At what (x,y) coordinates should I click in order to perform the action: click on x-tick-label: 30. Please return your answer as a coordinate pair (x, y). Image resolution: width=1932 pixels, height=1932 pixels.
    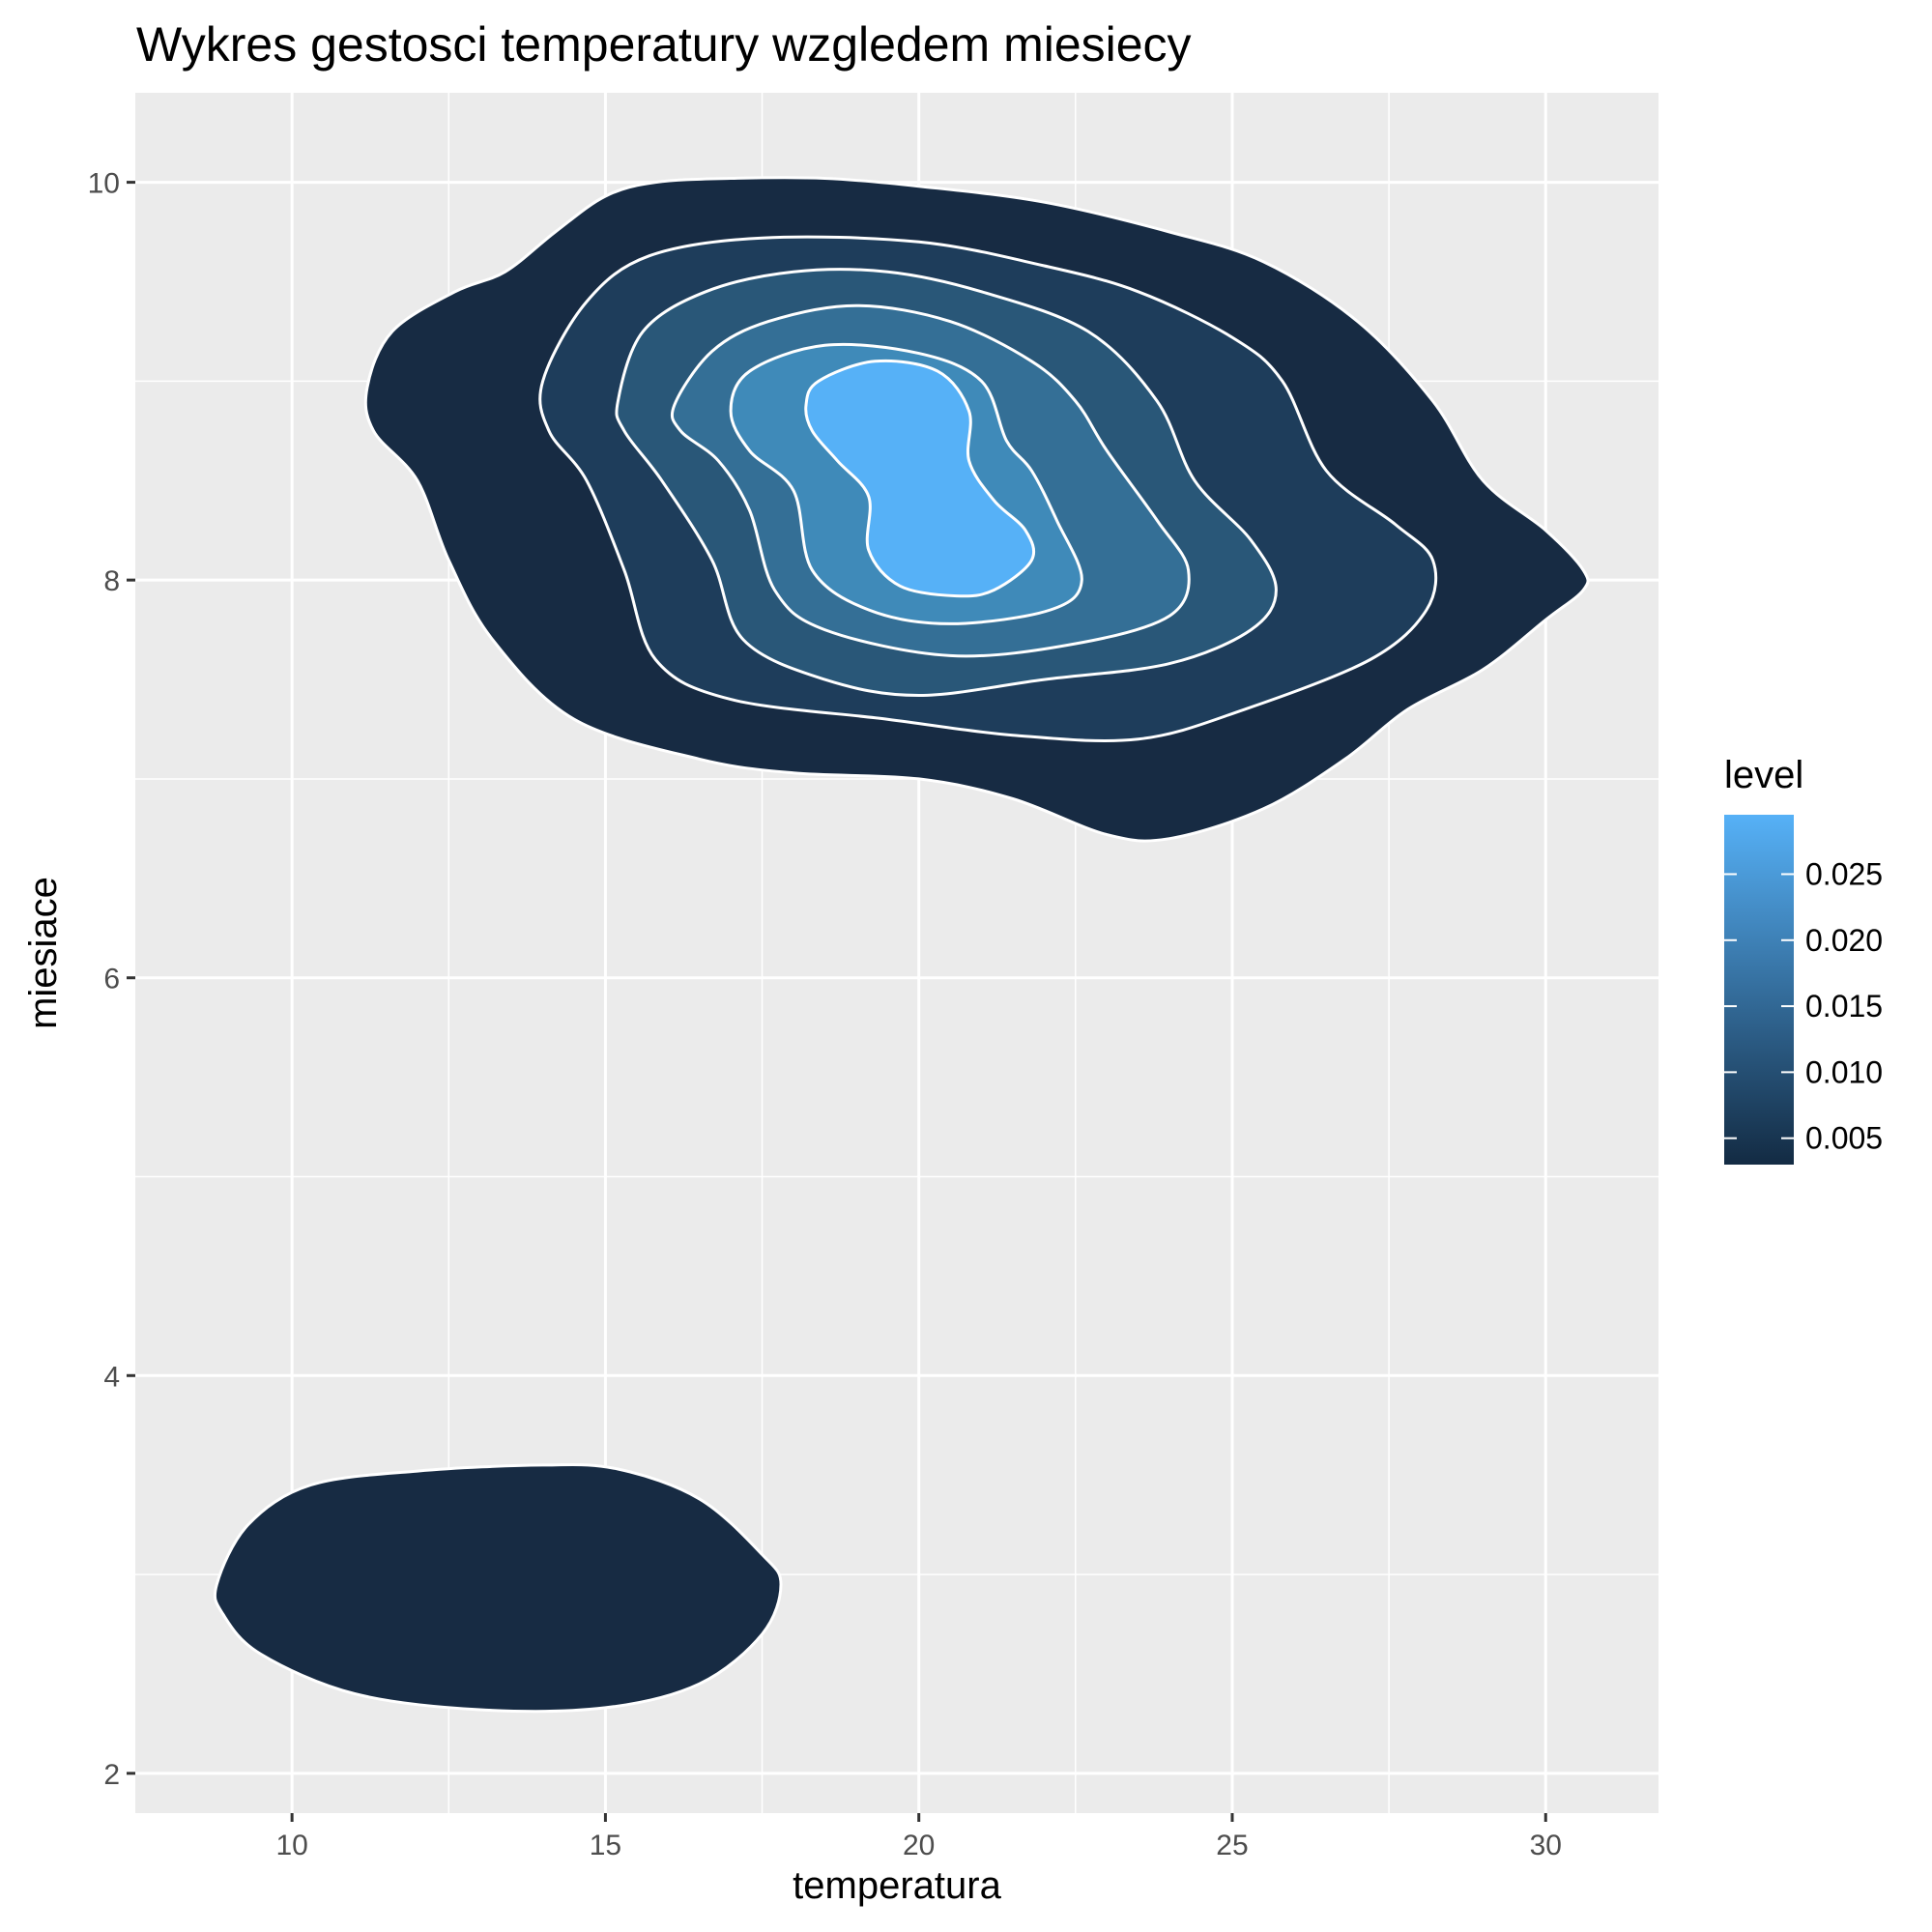
    Looking at the image, I should click on (1546, 1846).